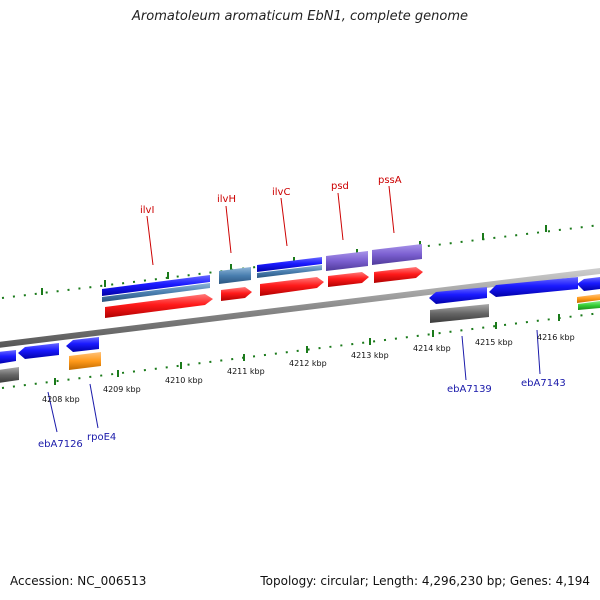  Describe the element at coordinates (8, 357) in the screenshot. I see `left-edge-gene-arrow` at that location.